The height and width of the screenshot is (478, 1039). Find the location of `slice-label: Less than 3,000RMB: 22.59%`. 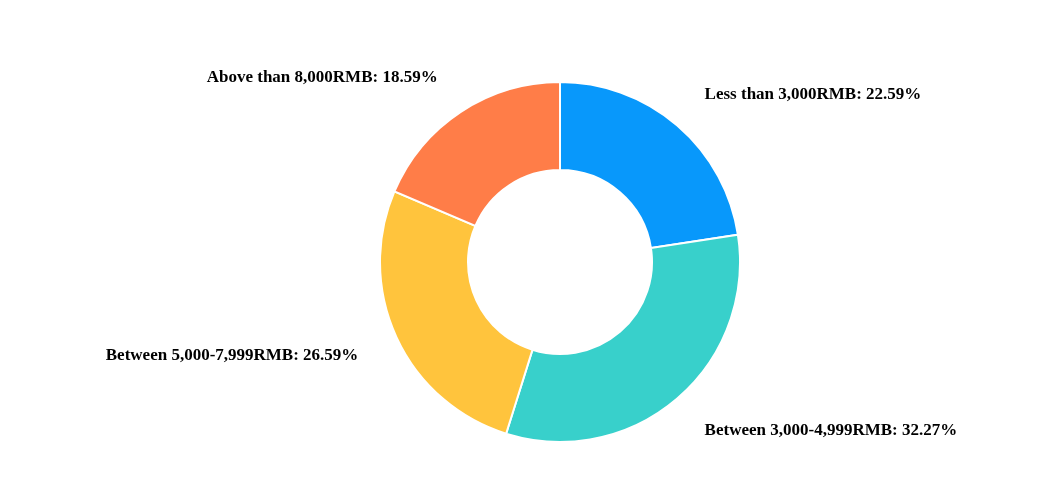

slice-label: Less than 3,000RMB: 22.59% is located at coordinates (813, 93).